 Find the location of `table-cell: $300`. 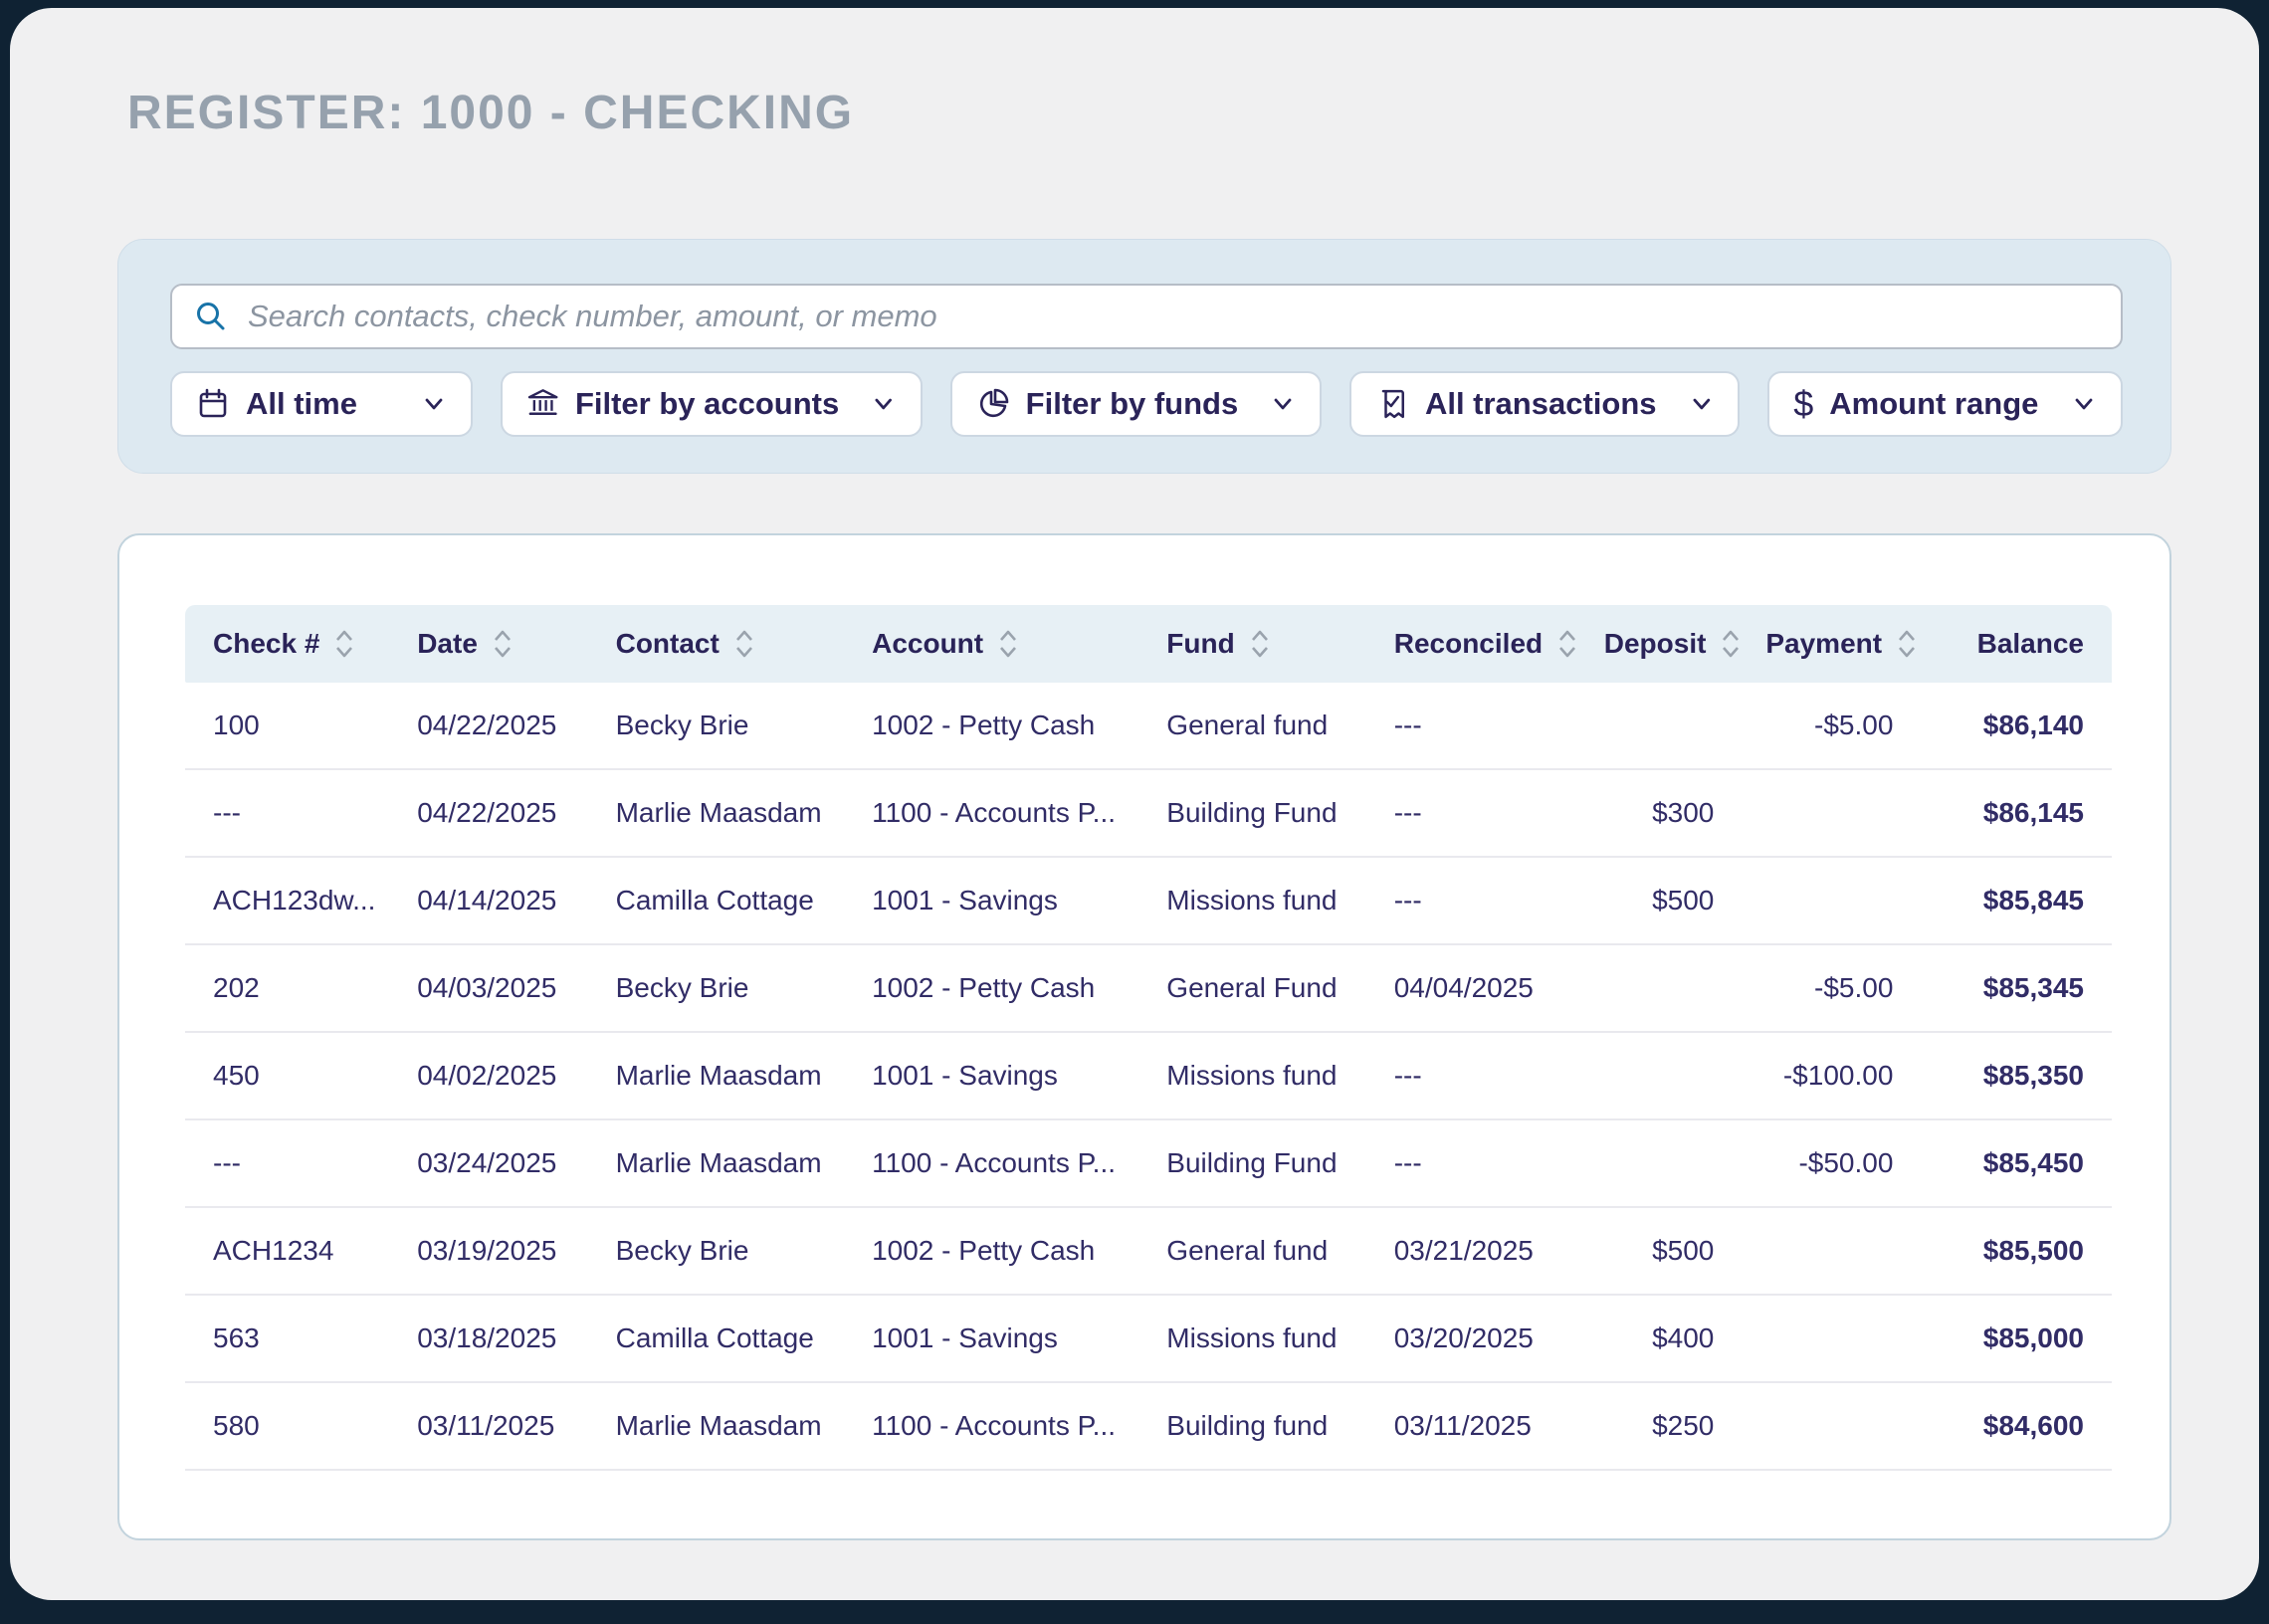

table-cell: $300 is located at coordinates (1657, 814).